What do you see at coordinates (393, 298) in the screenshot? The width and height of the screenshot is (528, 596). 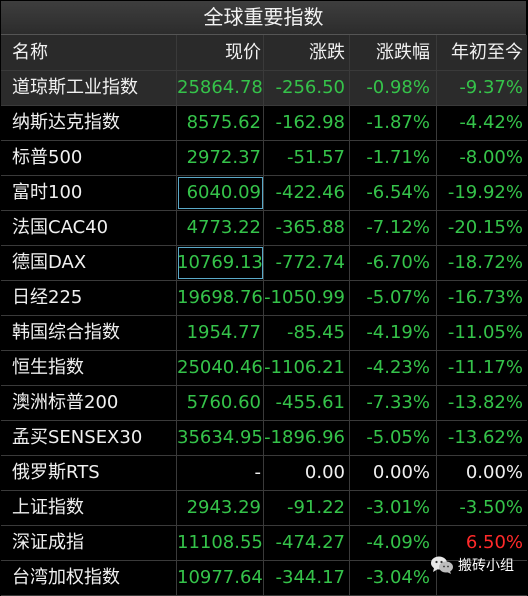 I see `index-percent: -5.07%` at bounding box center [393, 298].